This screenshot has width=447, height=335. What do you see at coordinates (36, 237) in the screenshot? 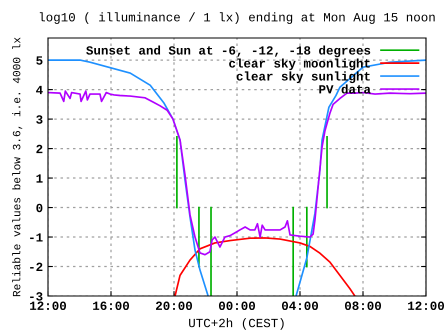
I see `y-tick-label: -1` at bounding box center [36, 237].